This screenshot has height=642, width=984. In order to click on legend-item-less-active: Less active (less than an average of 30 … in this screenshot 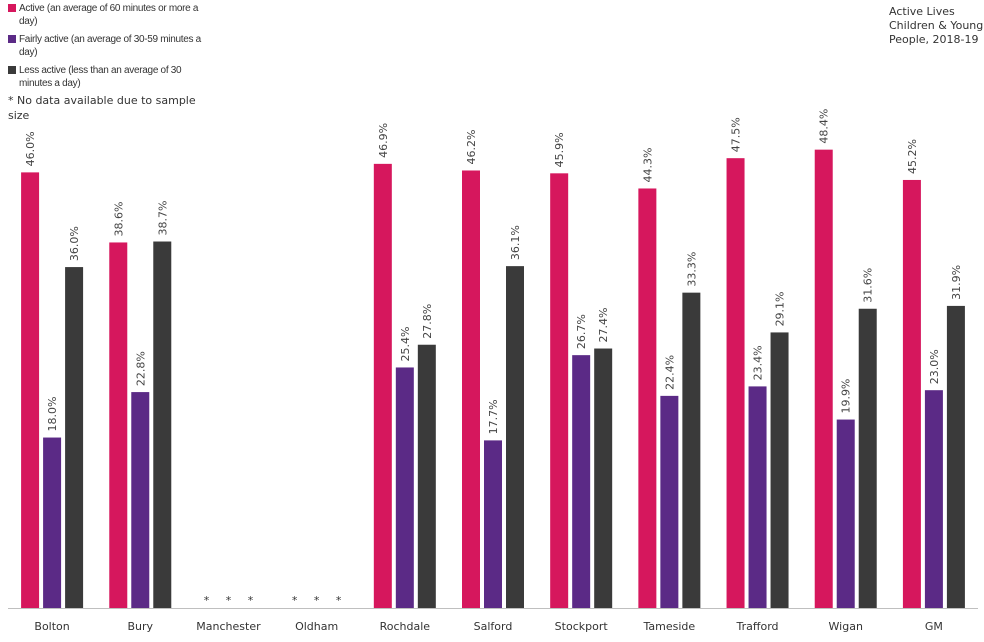, I will do `click(108, 77)`.